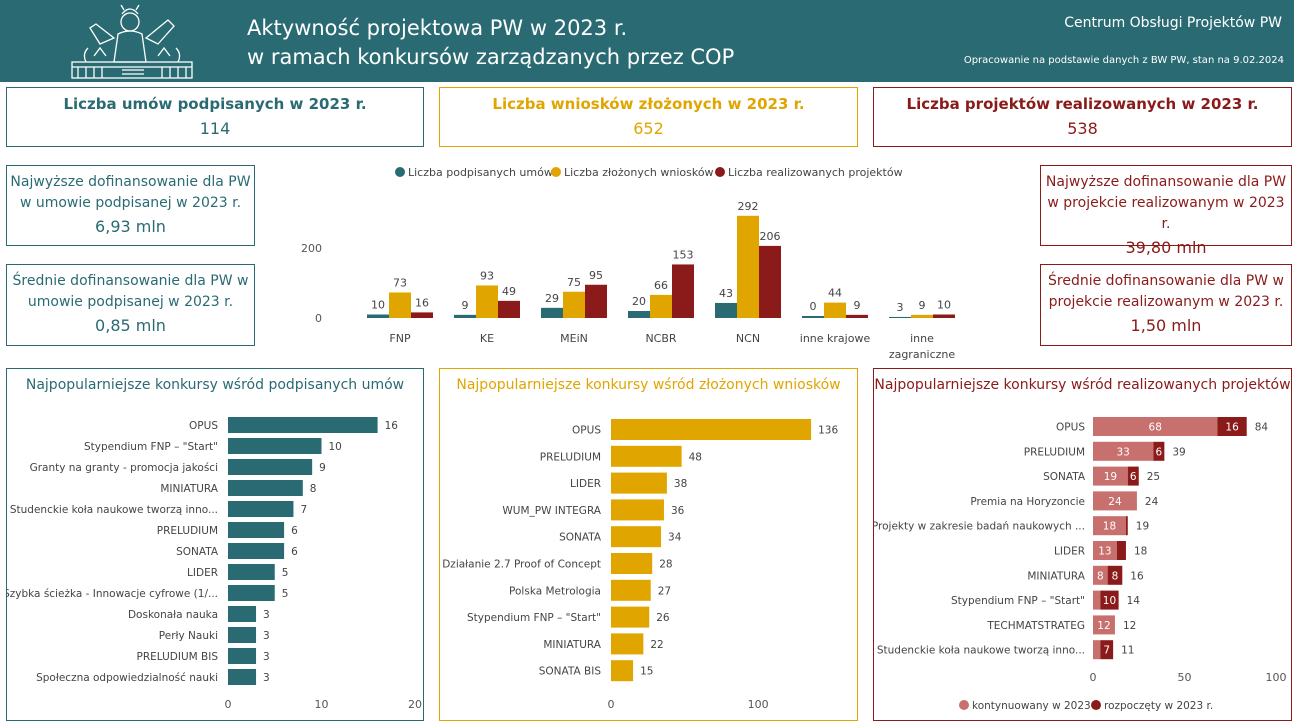 Image resolution: width=1294 pixels, height=727 pixels. What do you see at coordinates (922, 305) in the screenshot?
I see `bar-value-label-6-1: 9` at bounding box center [922, 305].